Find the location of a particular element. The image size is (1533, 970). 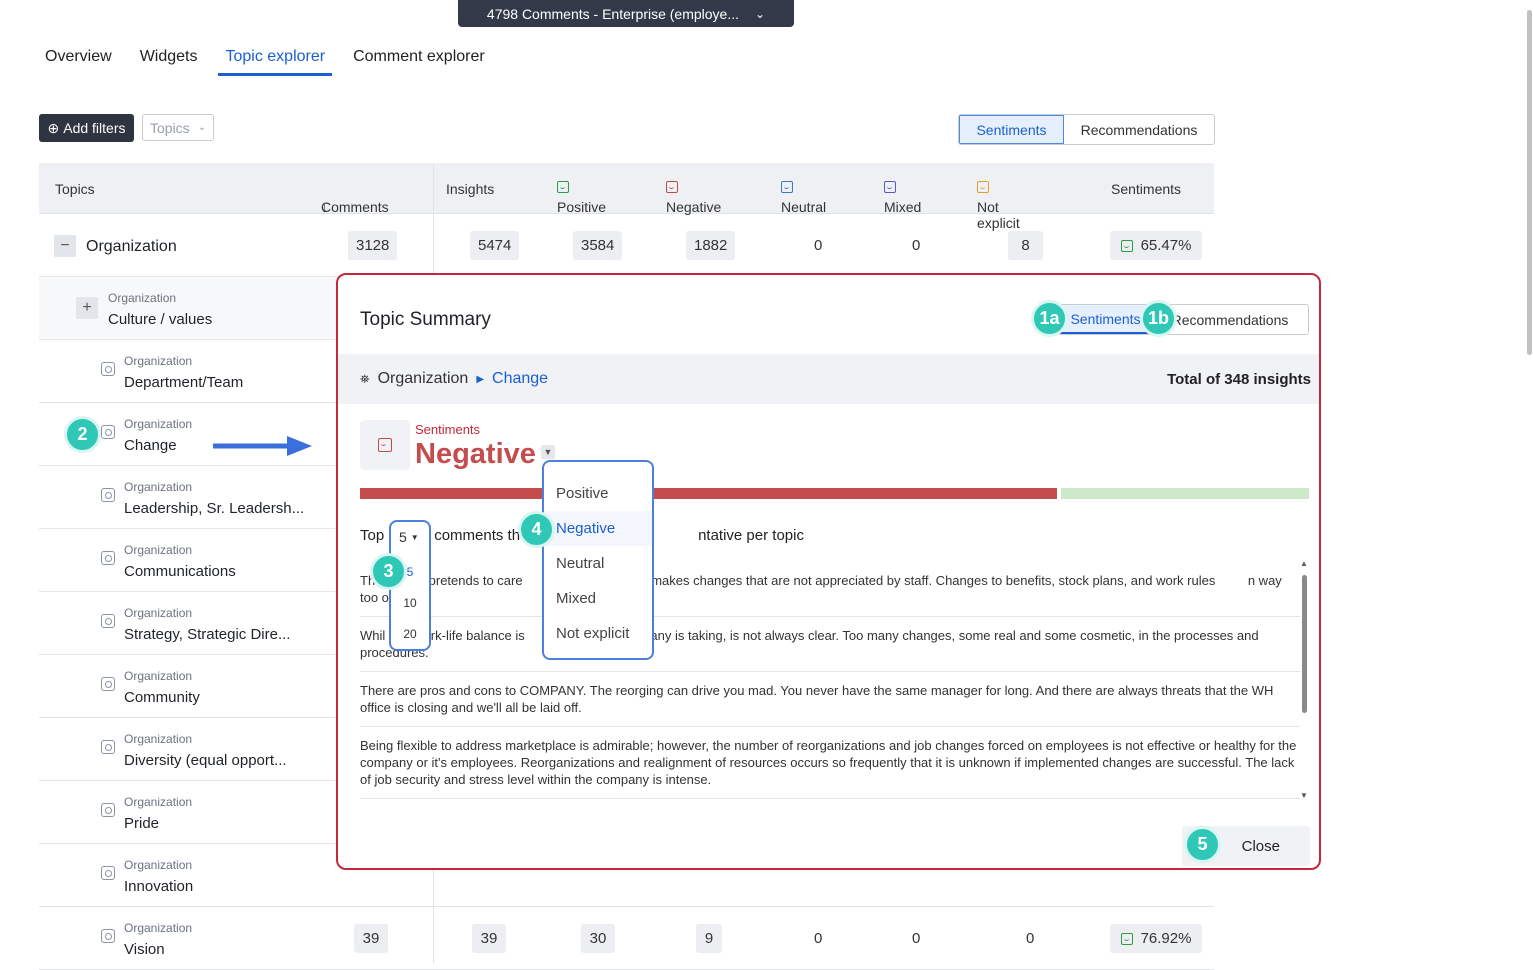

modal-recommendations-toggle: Recommendations is located at coordinates (1230, 319).